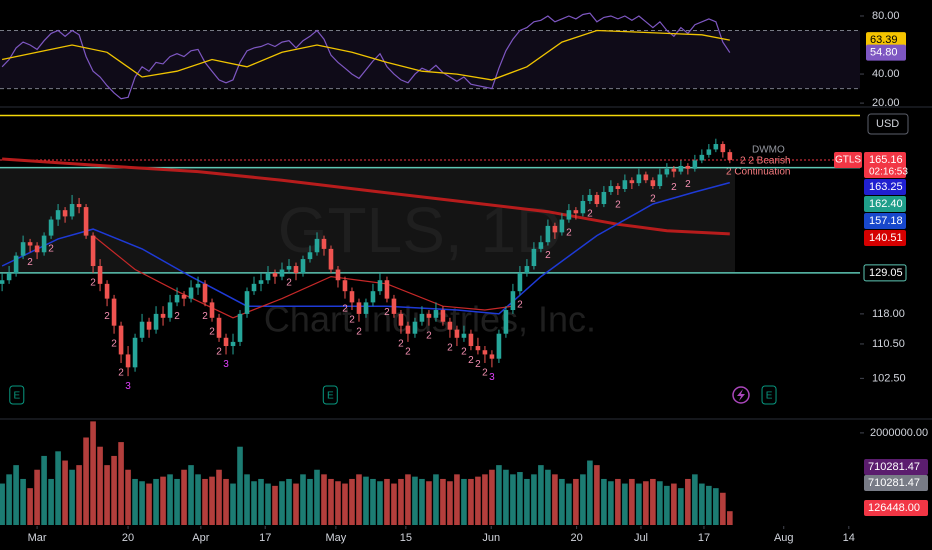 The width and height of the screenshot is (932, 550). I want to click on rsi-band, so click(430, 59).